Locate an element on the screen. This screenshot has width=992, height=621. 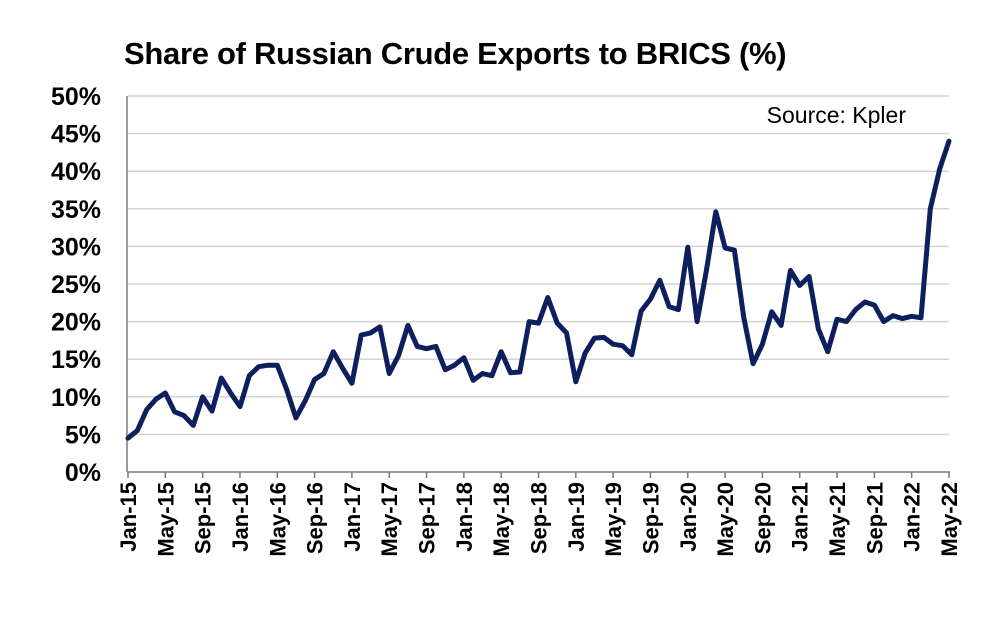
x-tick-label: May-17 is located at coordinates (389, 519).